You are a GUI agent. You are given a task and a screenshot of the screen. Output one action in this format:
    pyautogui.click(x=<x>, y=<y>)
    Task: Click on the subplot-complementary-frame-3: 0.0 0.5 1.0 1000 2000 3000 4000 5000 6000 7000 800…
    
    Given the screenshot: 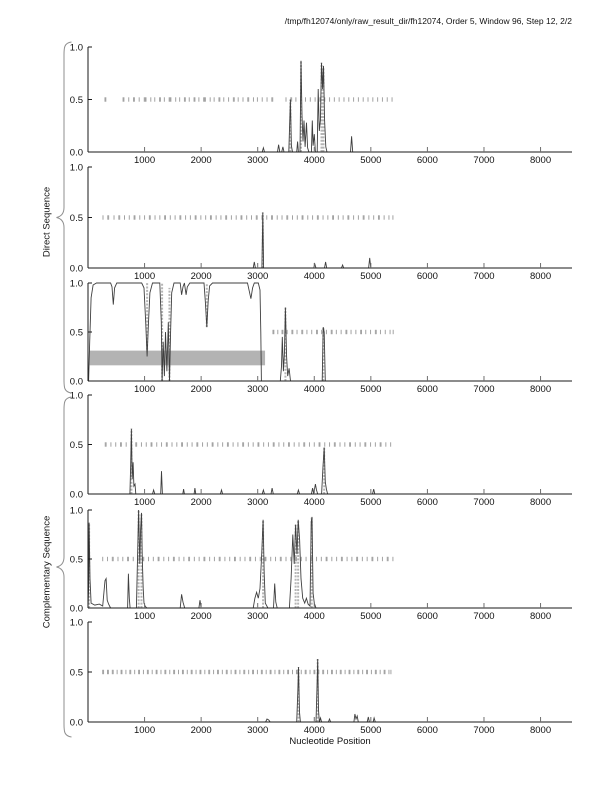 What is the action you would take?
    pyautogui.click(x=321, y=677)
    